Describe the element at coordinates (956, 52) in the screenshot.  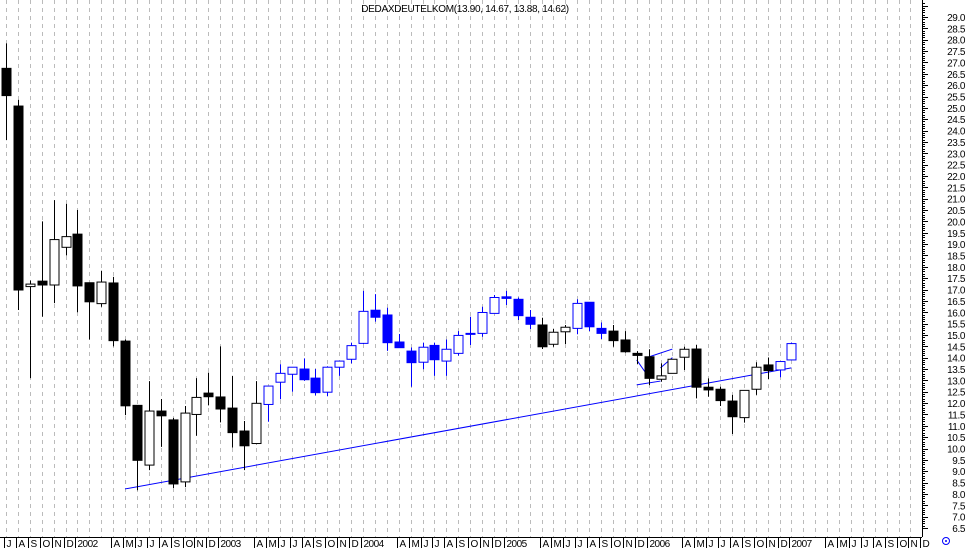
I see `y-tick-label: 27.5` at that location.